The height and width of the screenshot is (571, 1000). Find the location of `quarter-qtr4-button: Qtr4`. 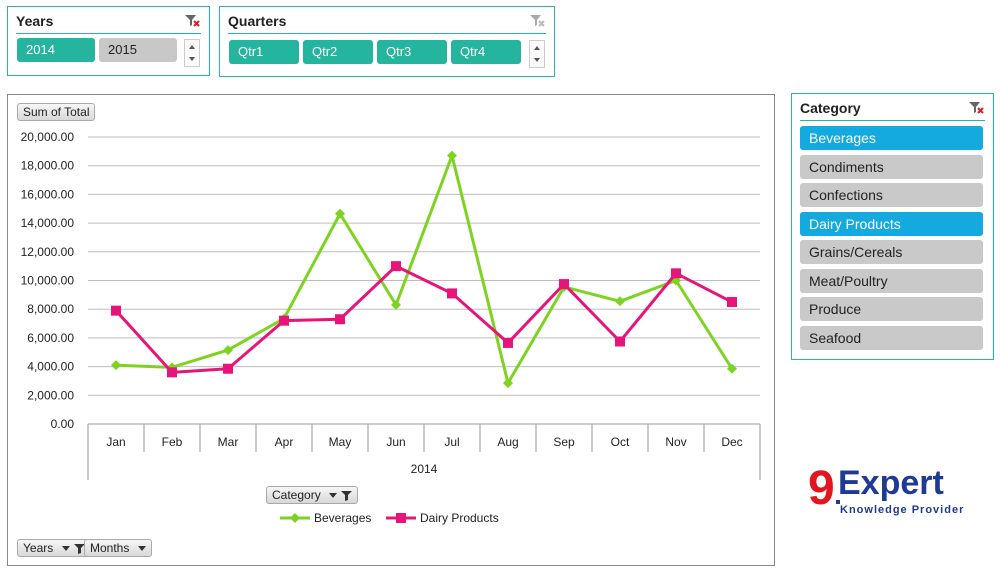

quarter-qtr4-button: Qtr4 is located at coordinates (486, 52).